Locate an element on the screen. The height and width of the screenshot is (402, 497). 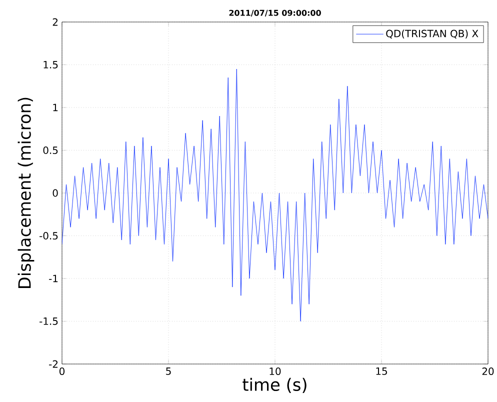
y-tick-label: -2 is located at coordinates (53, 364).